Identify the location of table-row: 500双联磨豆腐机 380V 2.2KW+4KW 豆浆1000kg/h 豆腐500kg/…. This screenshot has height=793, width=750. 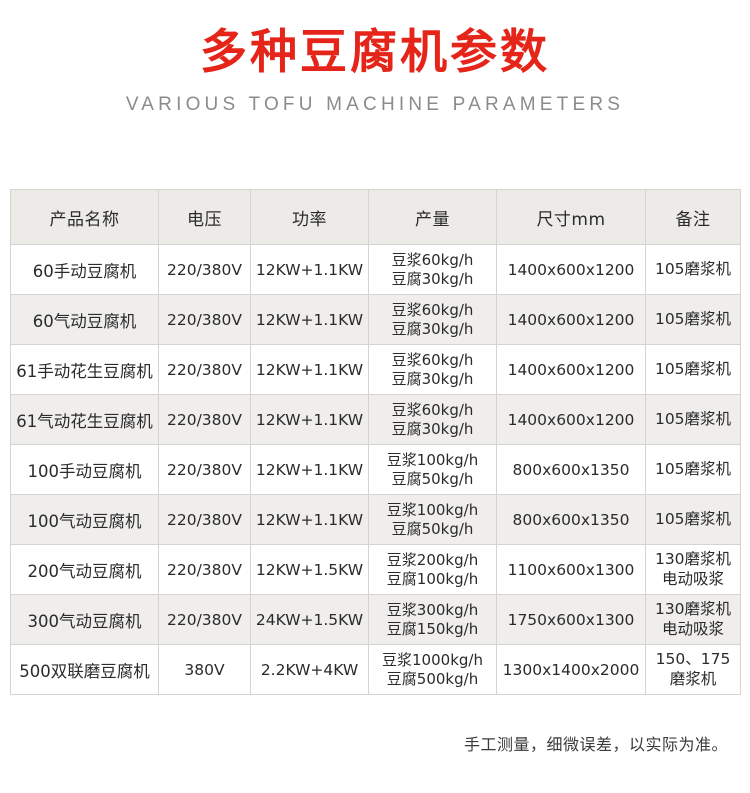
(375, 669).